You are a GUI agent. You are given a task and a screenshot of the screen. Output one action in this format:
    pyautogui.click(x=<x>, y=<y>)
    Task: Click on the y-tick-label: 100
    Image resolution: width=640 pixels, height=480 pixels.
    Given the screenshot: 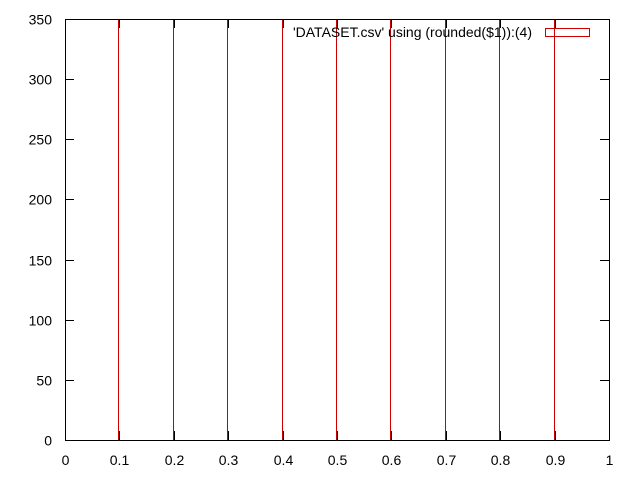 What is the action you would take?
    pyautogui.click(x=41, y=321)
    